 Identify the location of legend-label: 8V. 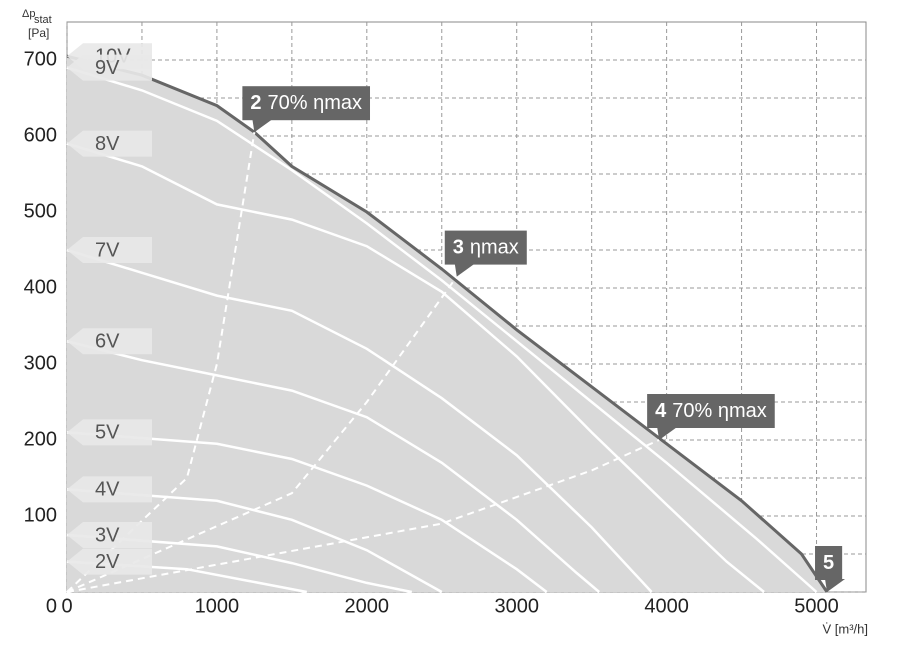
(107, 144).